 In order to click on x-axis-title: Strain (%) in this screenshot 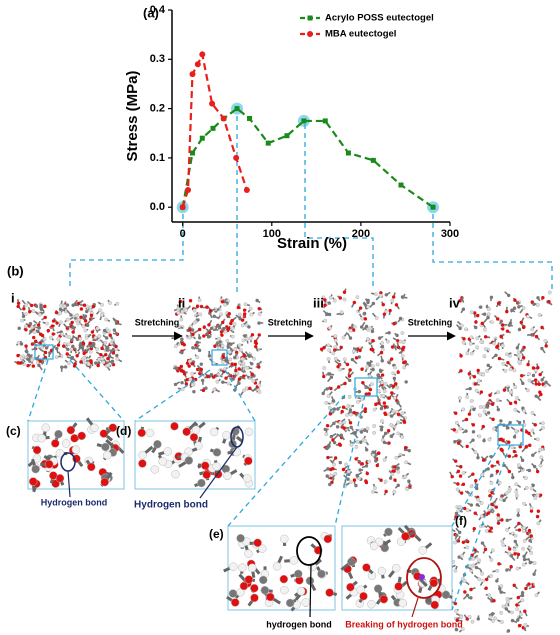, I will do `click(312, 243)`.